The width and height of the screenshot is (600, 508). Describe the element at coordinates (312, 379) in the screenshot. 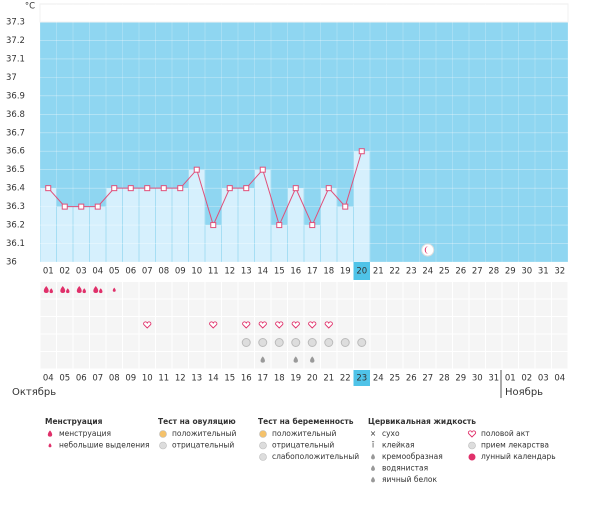

I see `date-label: 20` at that location.